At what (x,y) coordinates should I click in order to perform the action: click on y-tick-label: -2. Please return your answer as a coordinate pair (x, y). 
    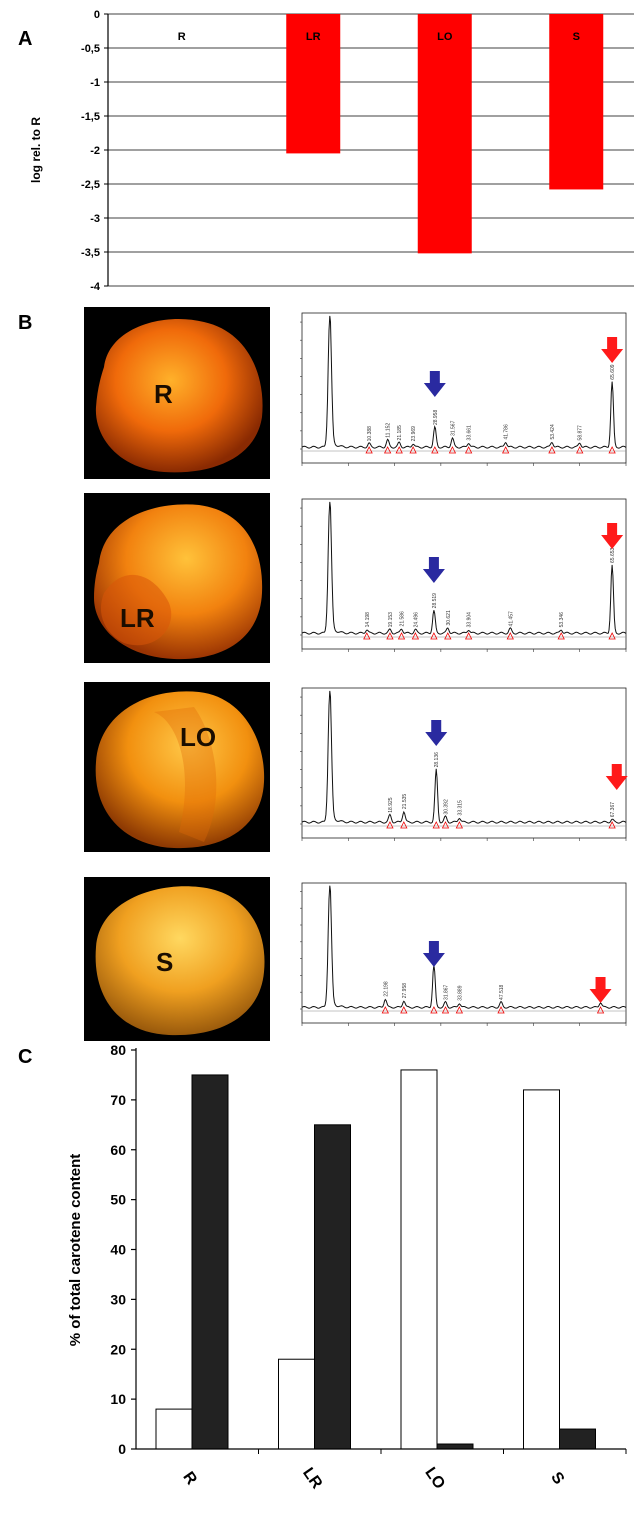
    Looking at the image, I should click on (95, 151).